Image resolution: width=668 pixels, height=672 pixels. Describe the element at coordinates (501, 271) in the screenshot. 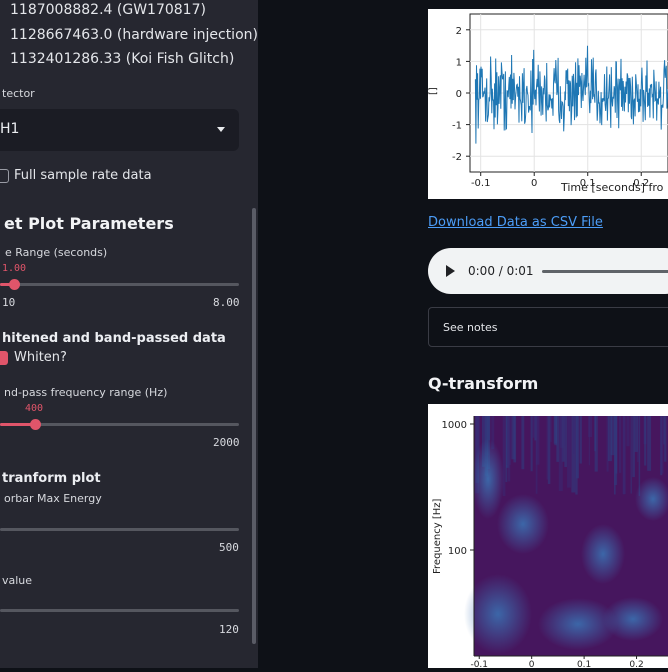

I see `audio-time: 0:00 / 0:01` at that location.